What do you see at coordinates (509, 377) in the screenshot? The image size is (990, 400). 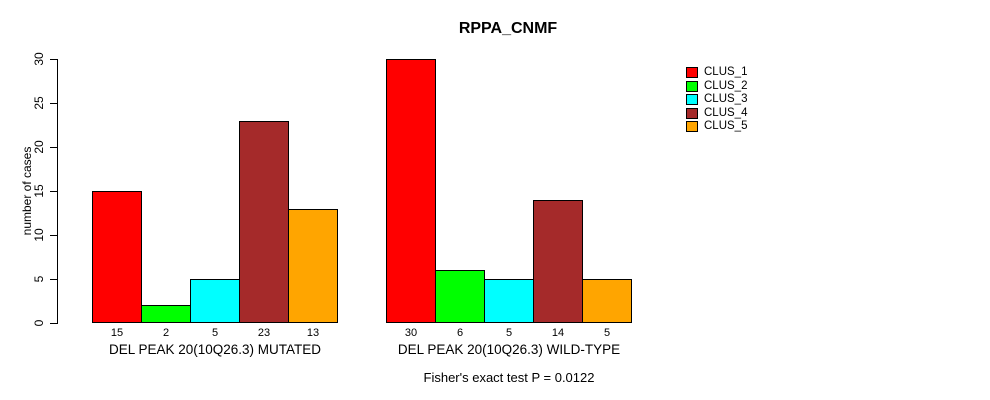 I see `fisher-test-annotation: Fisher's exact test P = 0.0122` at bounding box center [509, 377].